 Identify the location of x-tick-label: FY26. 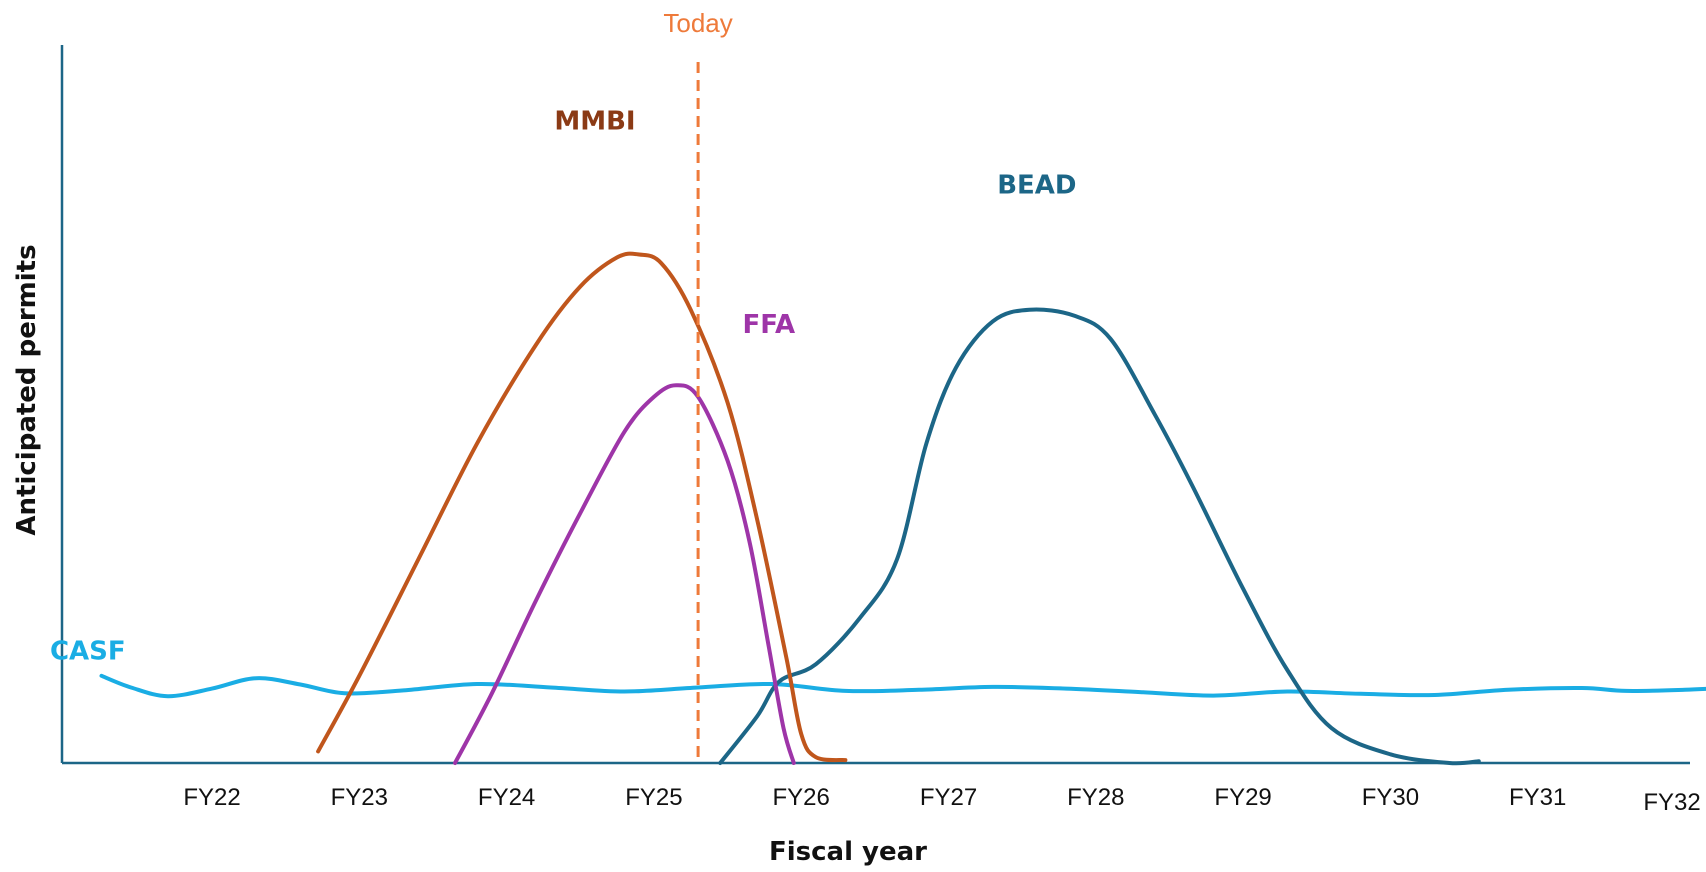
(801, 797).